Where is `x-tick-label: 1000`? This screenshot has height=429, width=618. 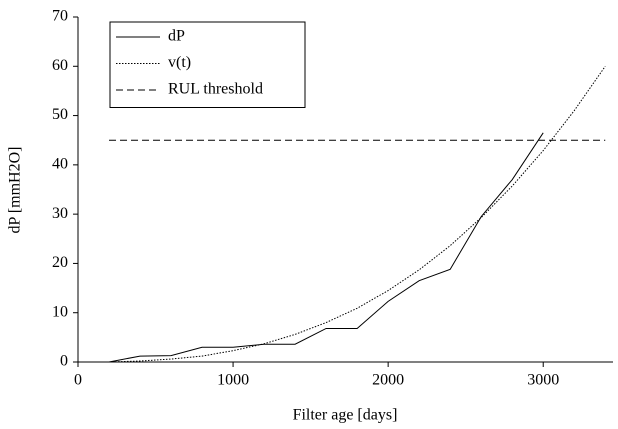
x-tick-label: 1000 is located at coordinates (233, 380).